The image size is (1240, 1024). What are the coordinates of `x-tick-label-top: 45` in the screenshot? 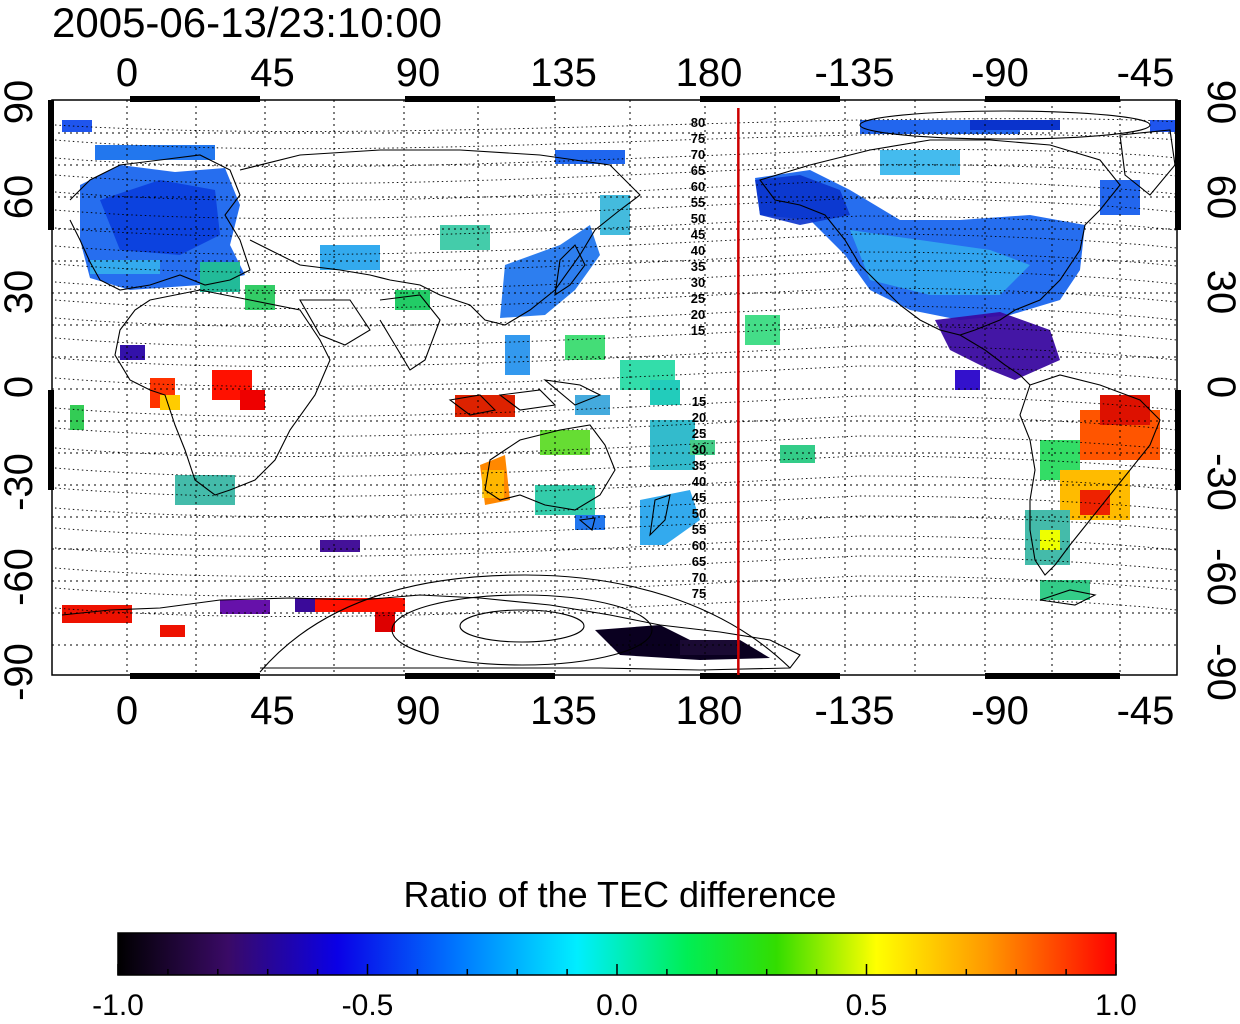 It's located at (272, 73).